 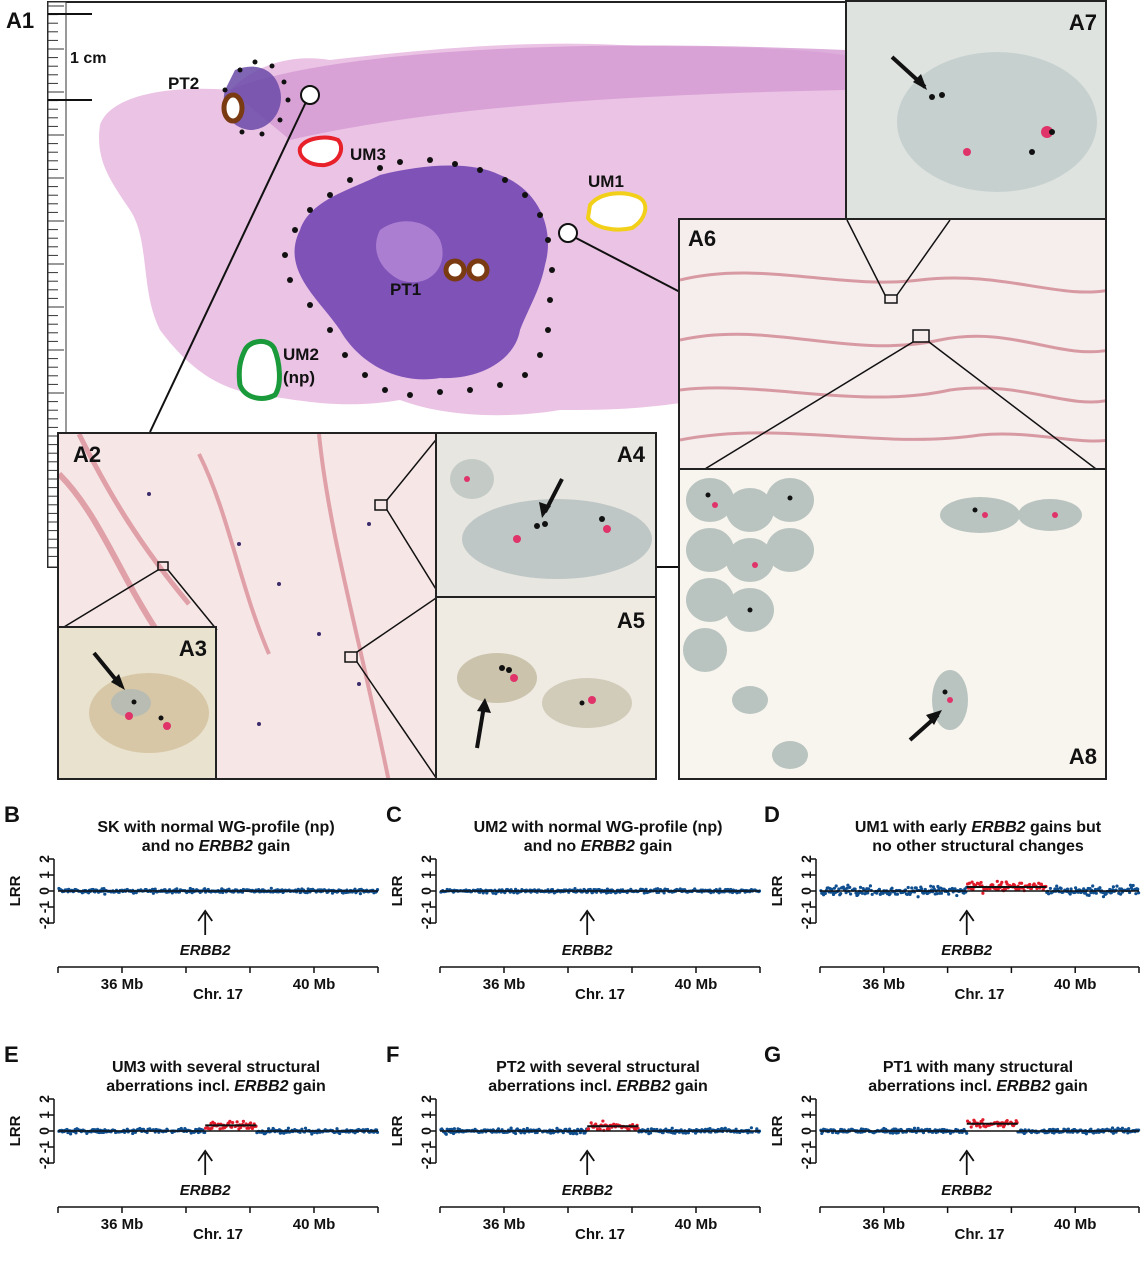 I want to click on region-label-um3: UM3, so click(x=368, y=154).